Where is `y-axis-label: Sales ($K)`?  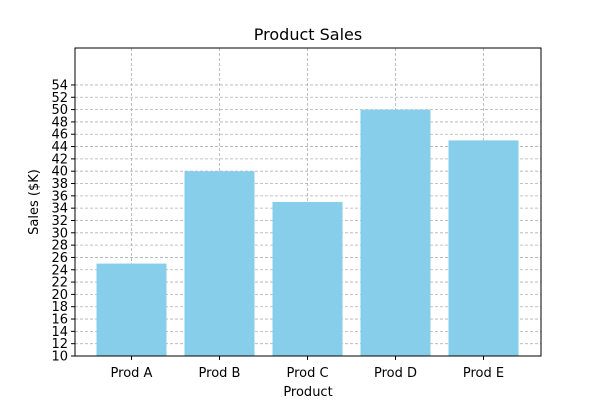
y-axis-label: Sales ($K) is located at coordinates (34, 202).